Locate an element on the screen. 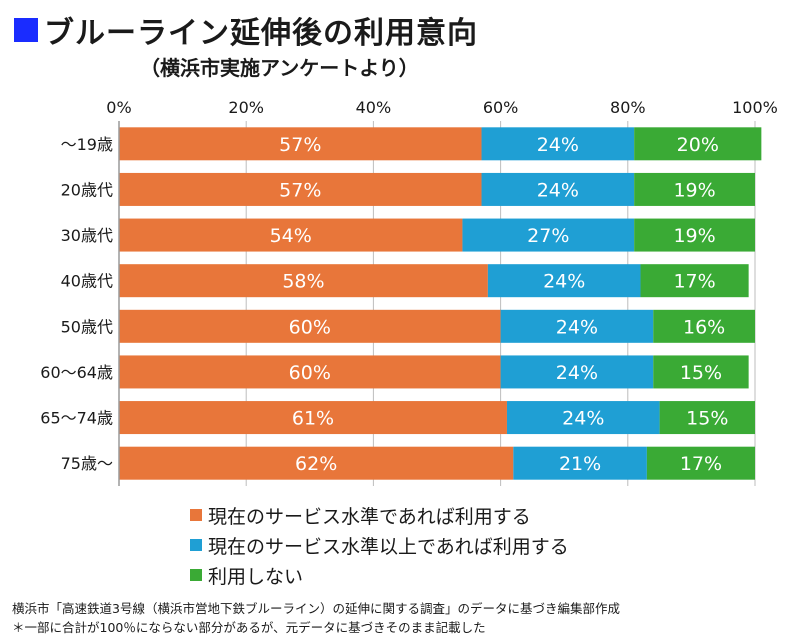 The width and height of the screenshot is (800, 640). data-label: 58% is located at coordinates (303, 282).